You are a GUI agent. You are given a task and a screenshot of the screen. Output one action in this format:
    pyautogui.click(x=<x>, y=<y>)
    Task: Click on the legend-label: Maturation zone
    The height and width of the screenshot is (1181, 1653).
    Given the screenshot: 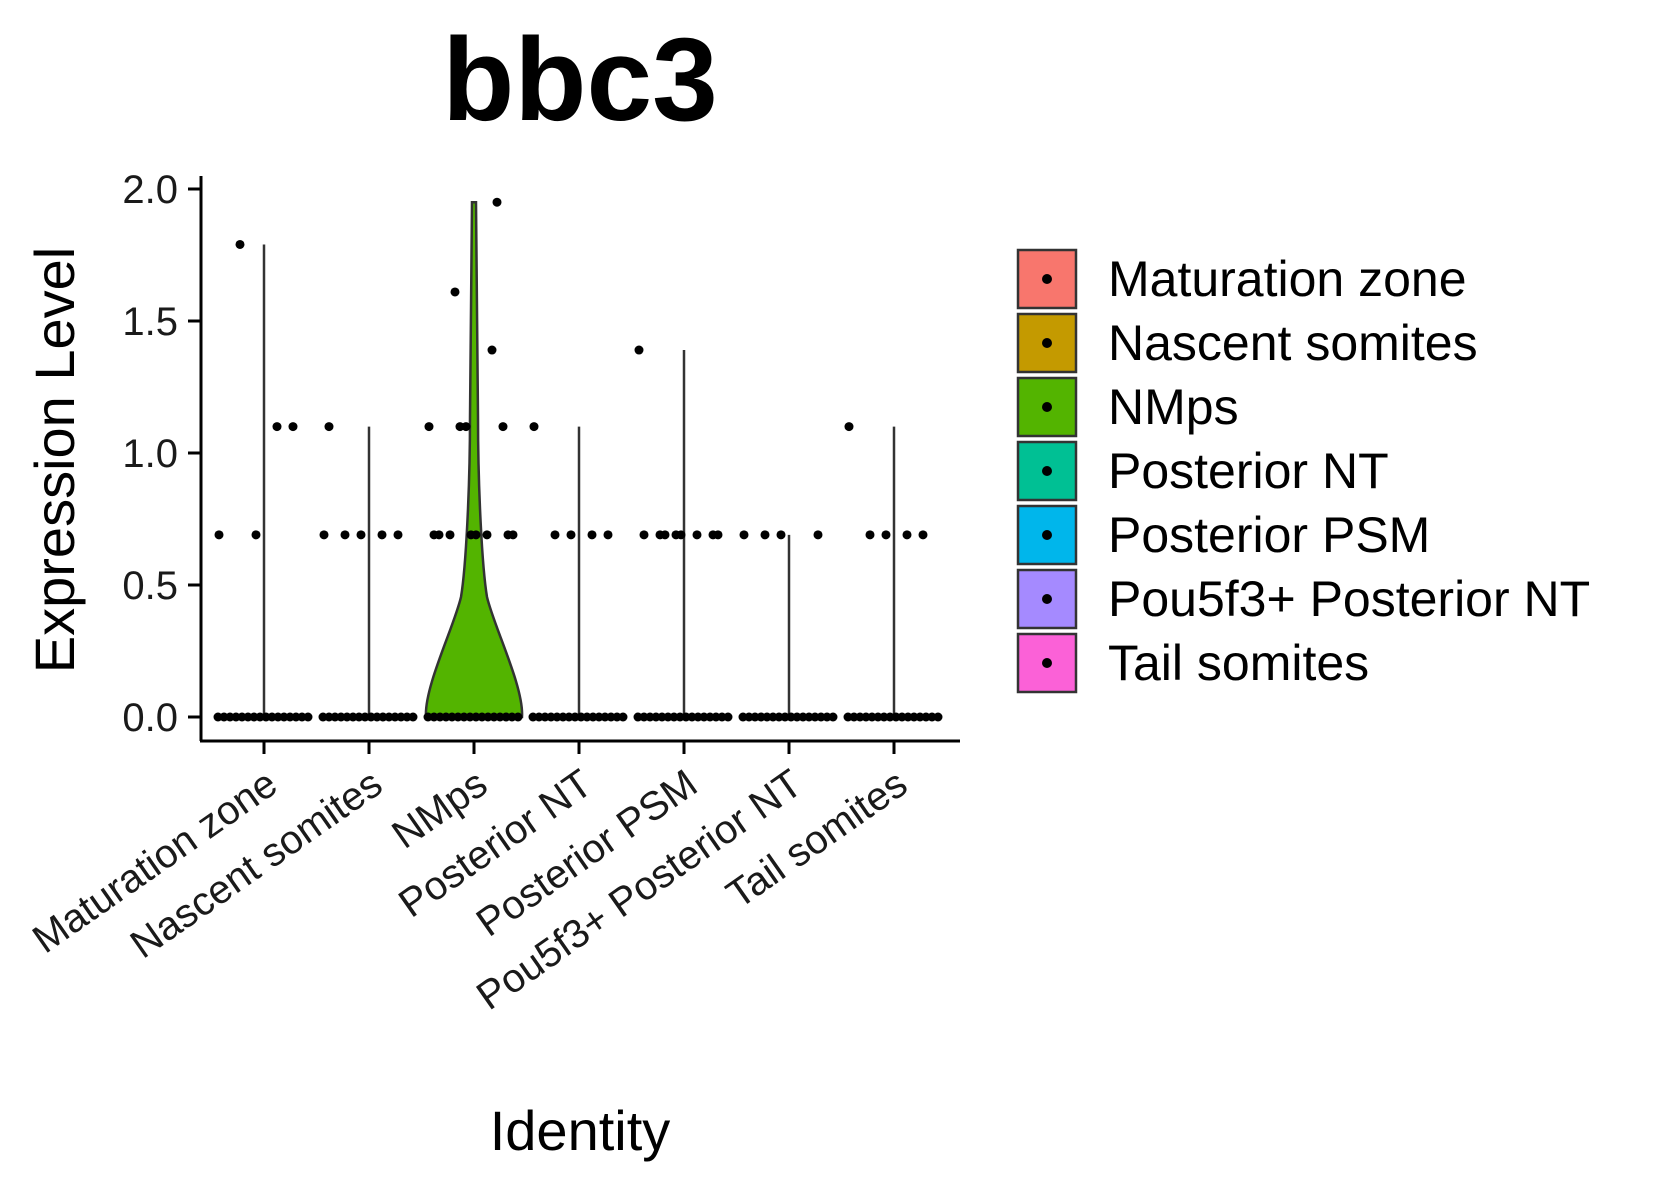 What is the action you would take?
    pyautogui.click(x=1287, y=279)
    